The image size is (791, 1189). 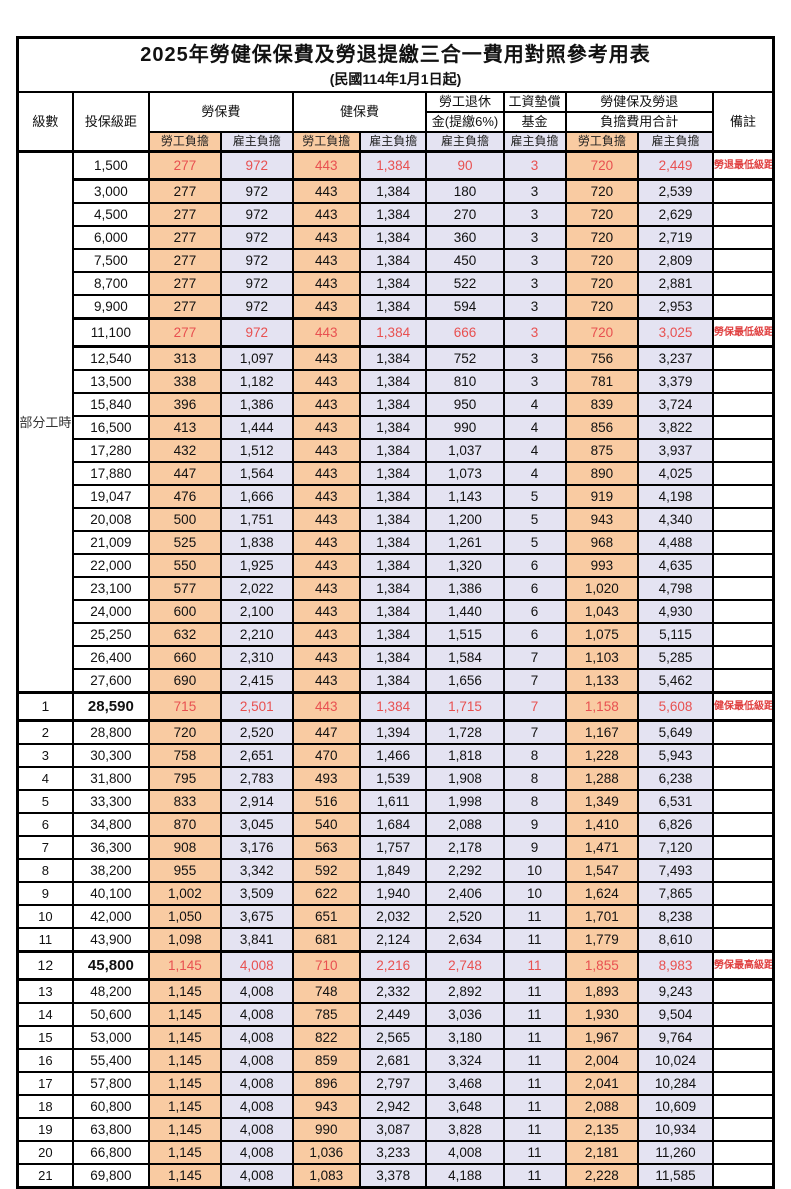 I want to click on bracket-cell: 17,280, so click(x=111, y=450).